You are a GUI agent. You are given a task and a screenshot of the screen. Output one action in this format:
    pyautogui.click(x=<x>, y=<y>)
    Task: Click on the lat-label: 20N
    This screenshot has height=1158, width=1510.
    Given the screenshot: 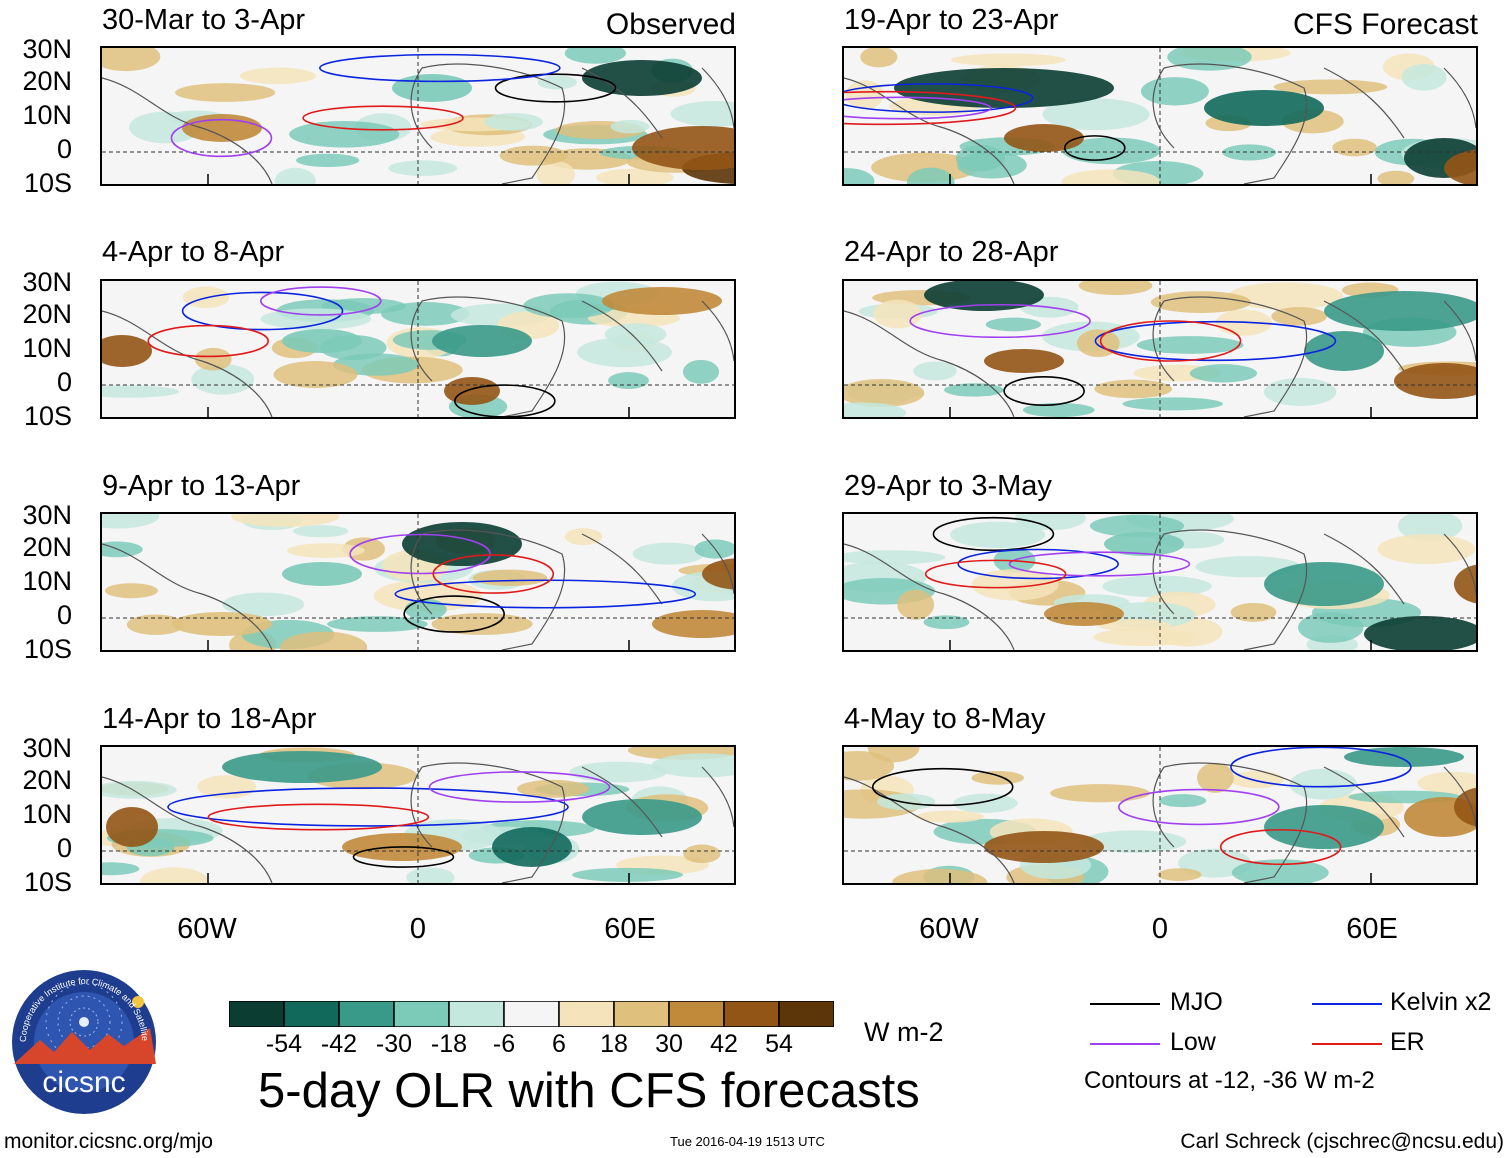 What is the action you would take?
    pyautogui.click(x=47, y=81)
    